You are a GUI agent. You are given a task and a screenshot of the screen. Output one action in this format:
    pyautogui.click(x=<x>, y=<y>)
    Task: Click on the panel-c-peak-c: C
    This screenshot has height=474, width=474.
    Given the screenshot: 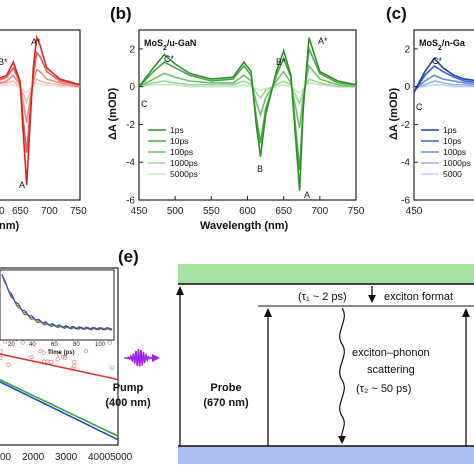 What is the action you would take?
    pyautogui.click(x=419, y=107)
    